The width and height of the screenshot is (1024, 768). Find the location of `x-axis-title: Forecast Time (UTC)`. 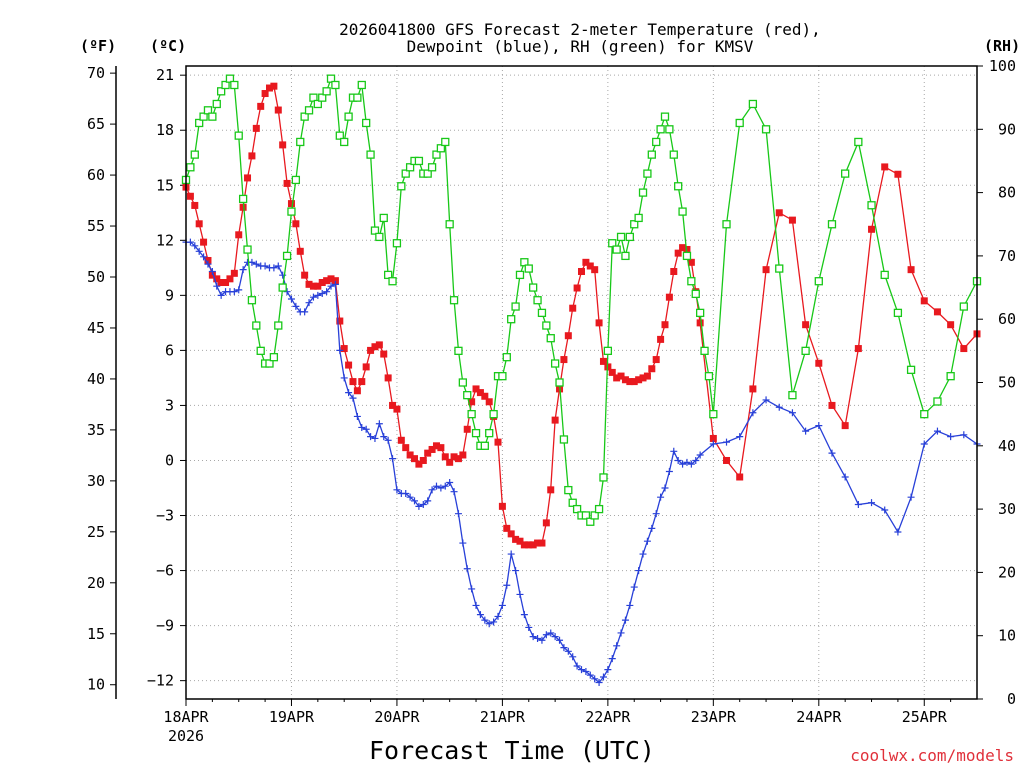

x-axis-title: Forecast Time (UTC) is located at coordinates (512, 750).